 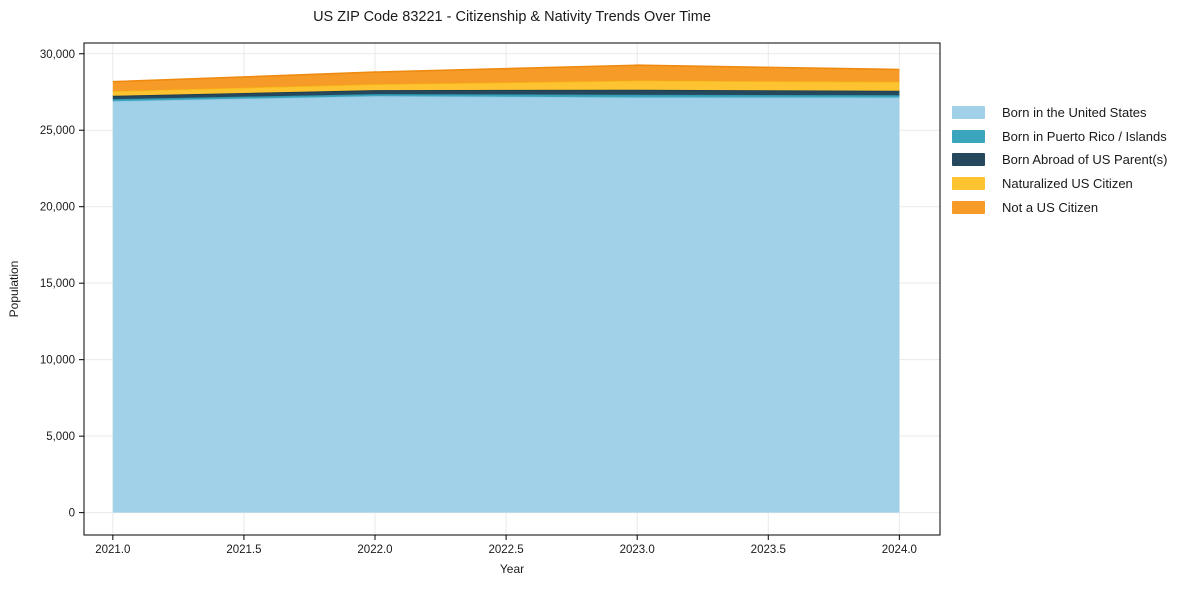 I want to click on legend-item-4: Not a US Citizen, so click(x=1059, y=207).